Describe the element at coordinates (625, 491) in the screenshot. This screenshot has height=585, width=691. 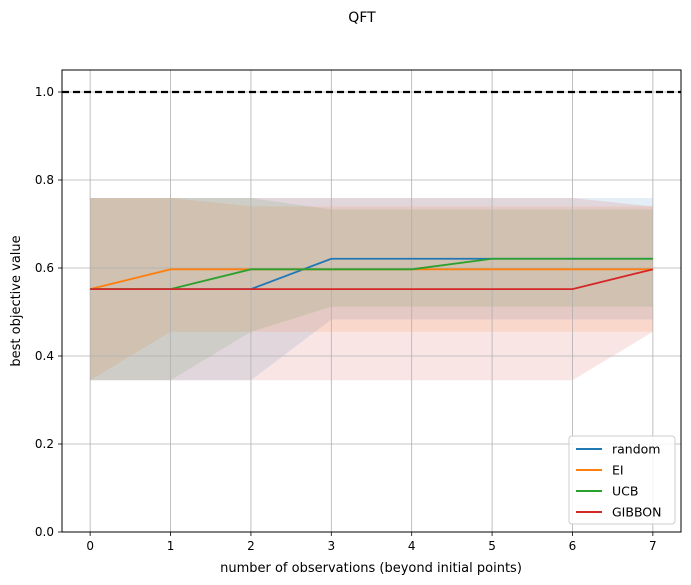
I see `legend-label-ucb: UCB` at that location.